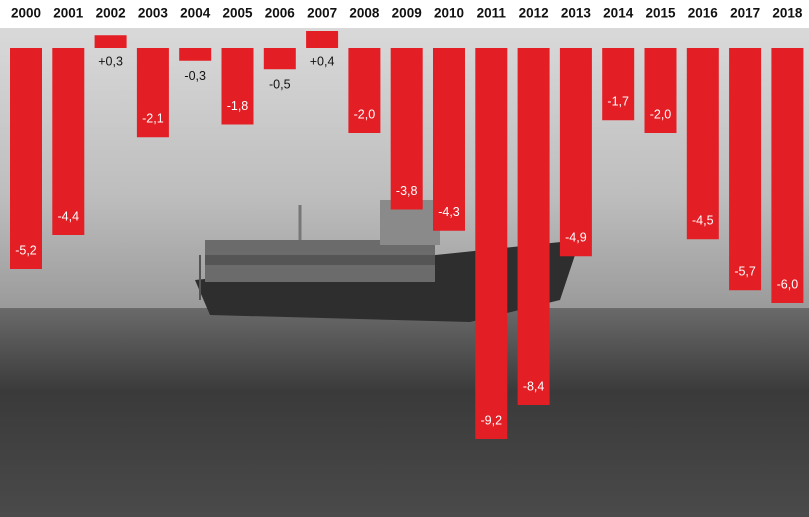 This screenshot has height=517, width=809. What do you see at coordinates (660, 13) in the screenshot?
I see `x-tick-label: 2015` at bounding box center [660, 13].